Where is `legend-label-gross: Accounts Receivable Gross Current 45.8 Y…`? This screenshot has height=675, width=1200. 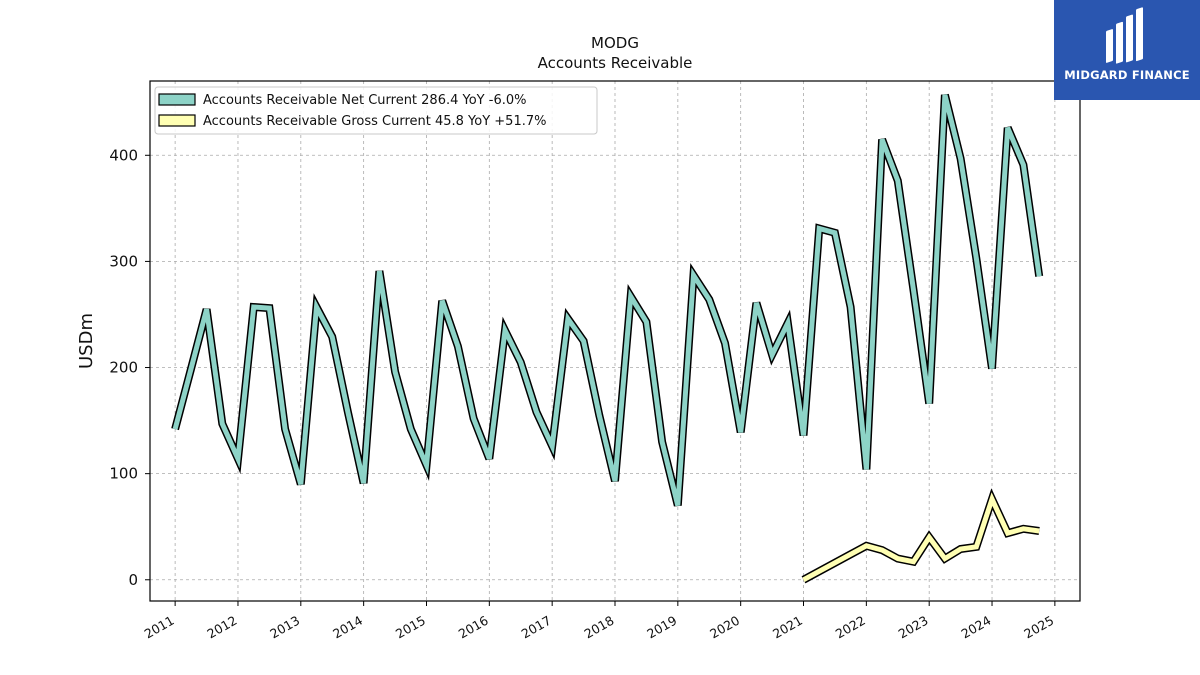 legend-label-gross: Accounts Receivable Gross Current 45.8 Y… is located at coordinates (374, 121).